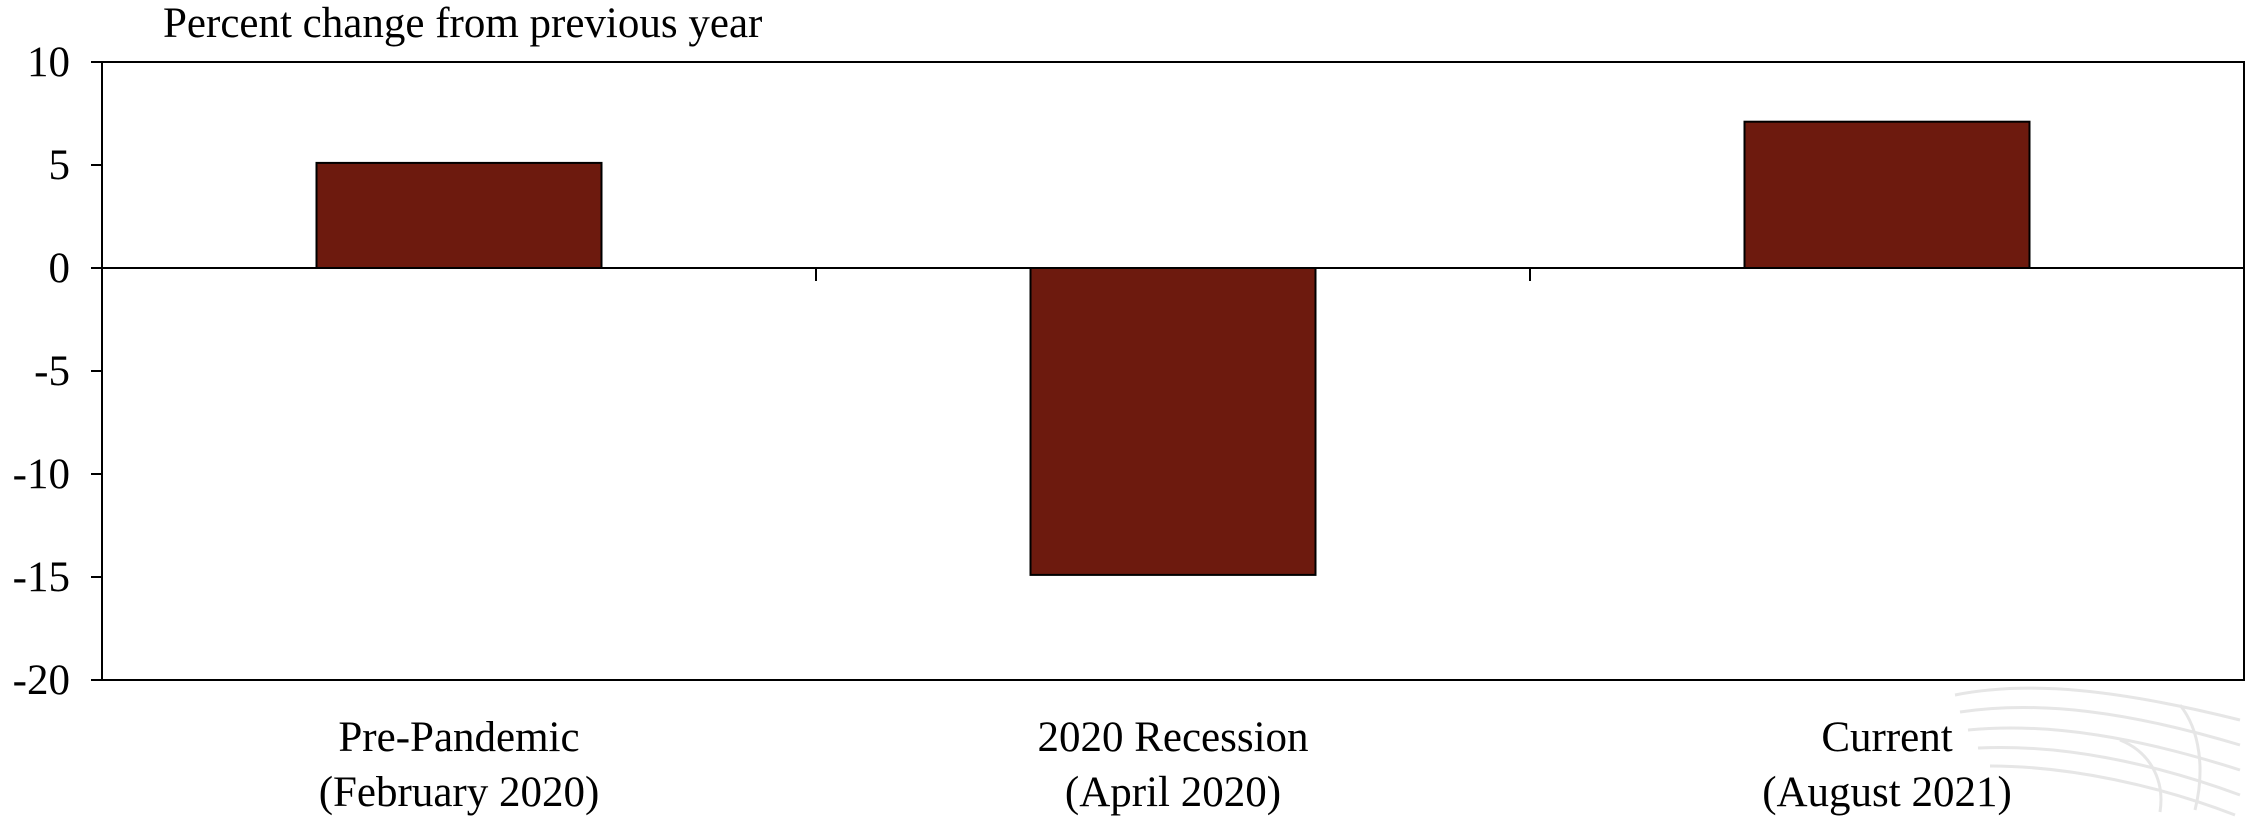  Describe the element at coordinates (60, 165) in the screenshot. I see `y-tick-label: 5` at that location.